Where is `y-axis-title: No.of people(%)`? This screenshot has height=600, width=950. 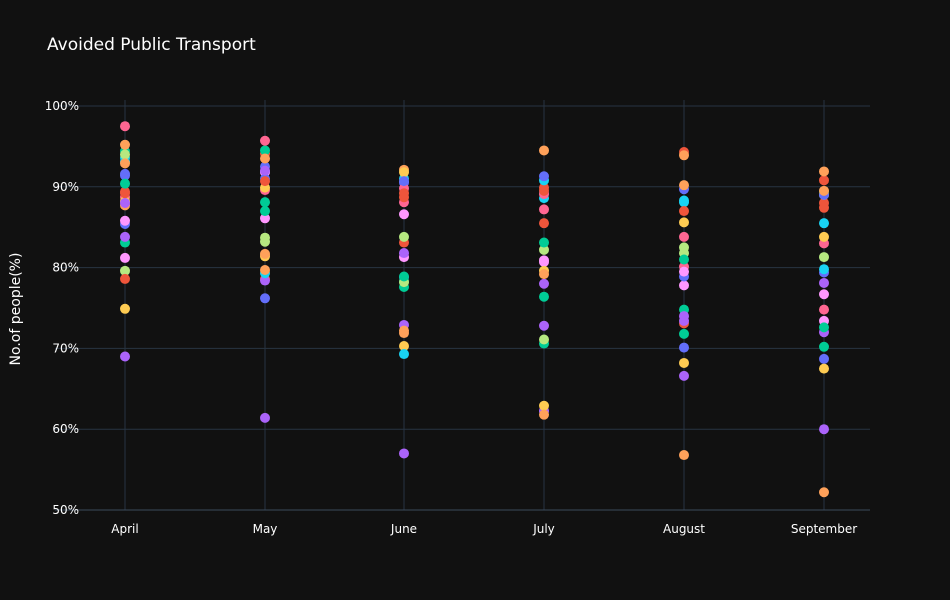 y-axis-title: No.of people(%) is located at coordinates (16, 309).